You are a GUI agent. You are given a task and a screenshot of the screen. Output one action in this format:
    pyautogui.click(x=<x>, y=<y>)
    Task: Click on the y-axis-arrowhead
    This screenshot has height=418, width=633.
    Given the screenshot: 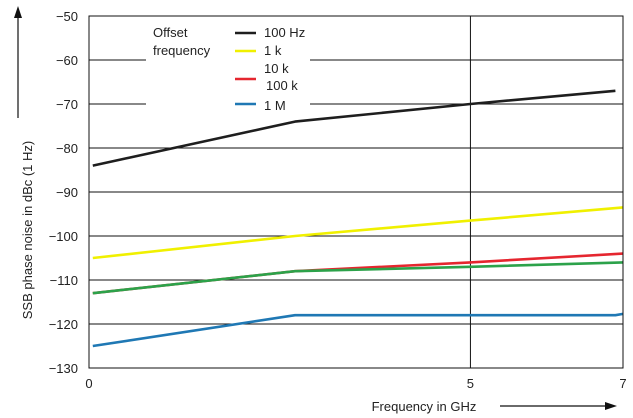 What is the action you would take?
    pyautogui.click(x=18, y=12)
    